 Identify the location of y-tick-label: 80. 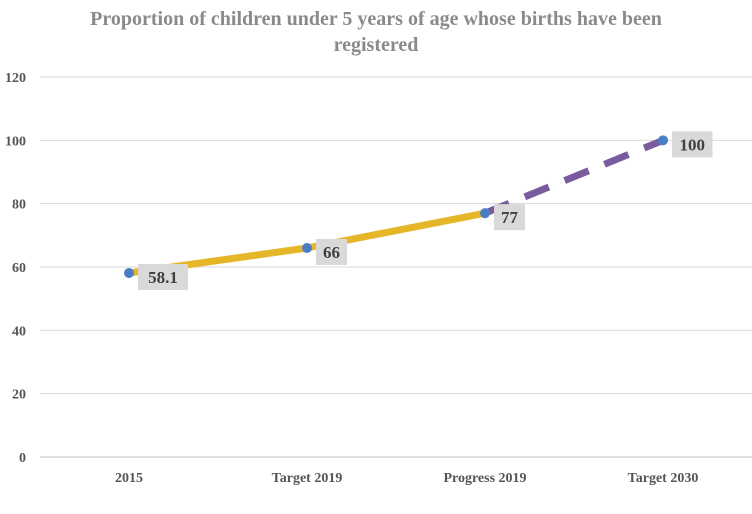
(19, 205).